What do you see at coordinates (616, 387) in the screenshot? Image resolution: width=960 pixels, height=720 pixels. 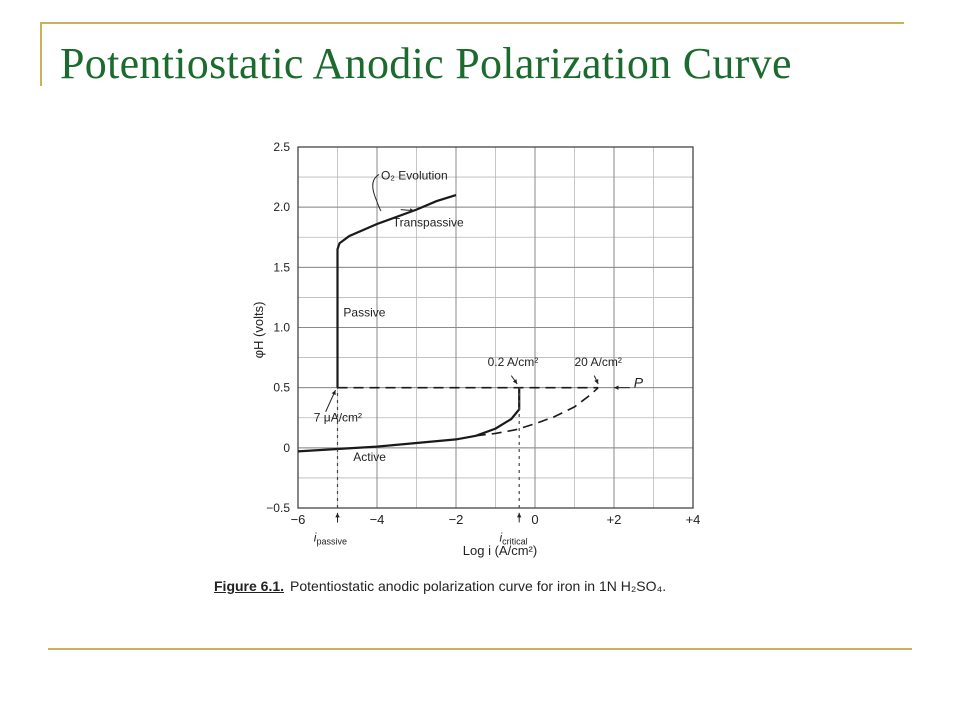 I see `p-arrow-head` at bounding box center [616, 387].